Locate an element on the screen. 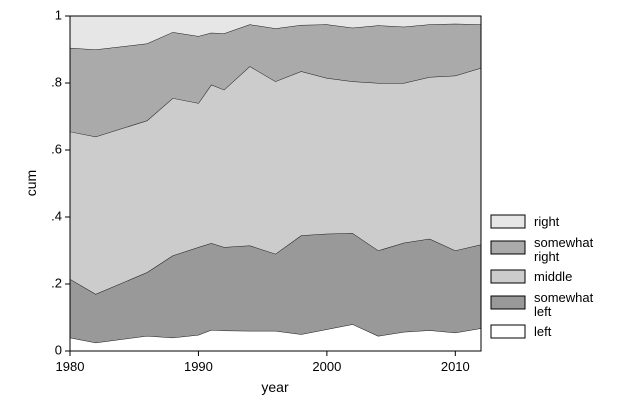 This screenshot has height=420, width=630. legend-label-somewhat-right-line-2: right is located at coordinates (547, 256).